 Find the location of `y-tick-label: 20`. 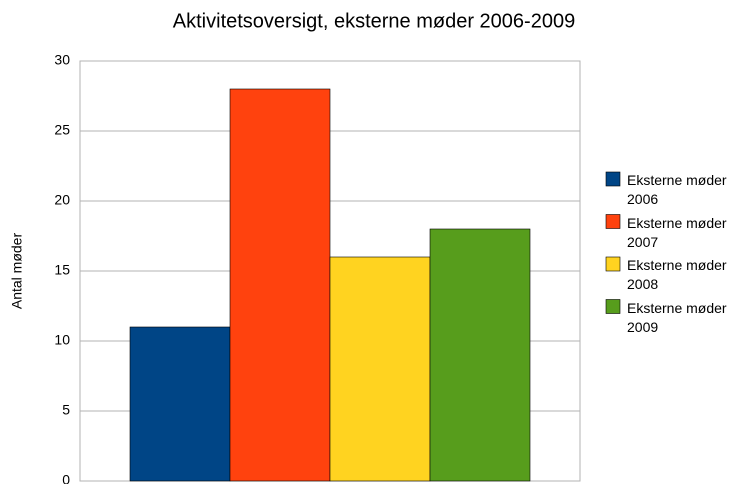

y-tick-label: 20 is located at coordinates (62, 200).